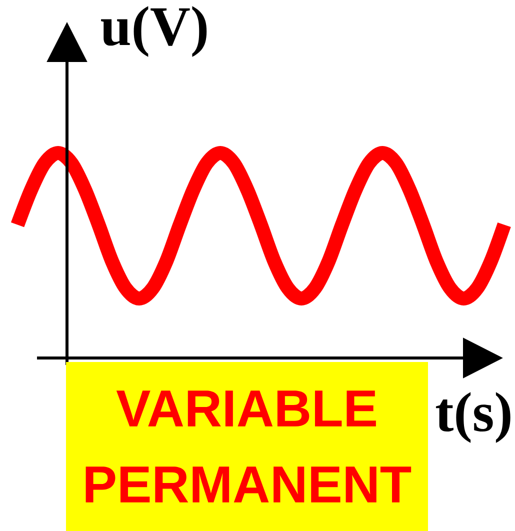 The width and height of the screenshot is (515, 531). I want to click on y-axis-title: u(V), so click(154, 31).